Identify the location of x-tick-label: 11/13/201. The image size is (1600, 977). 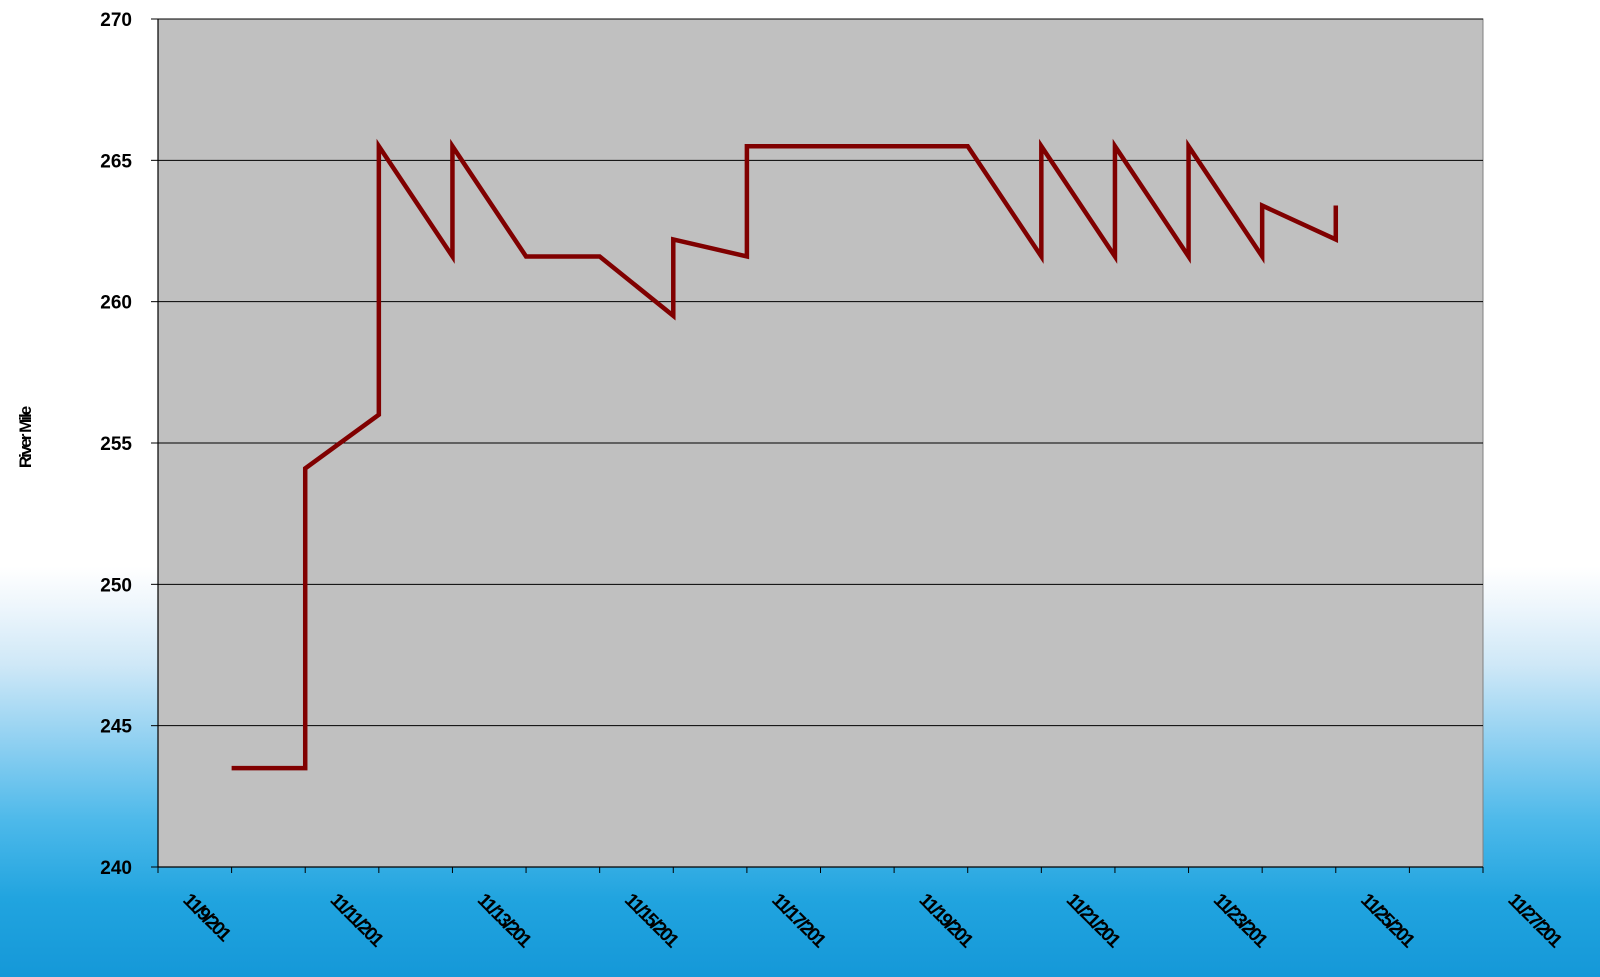
(504, 921).